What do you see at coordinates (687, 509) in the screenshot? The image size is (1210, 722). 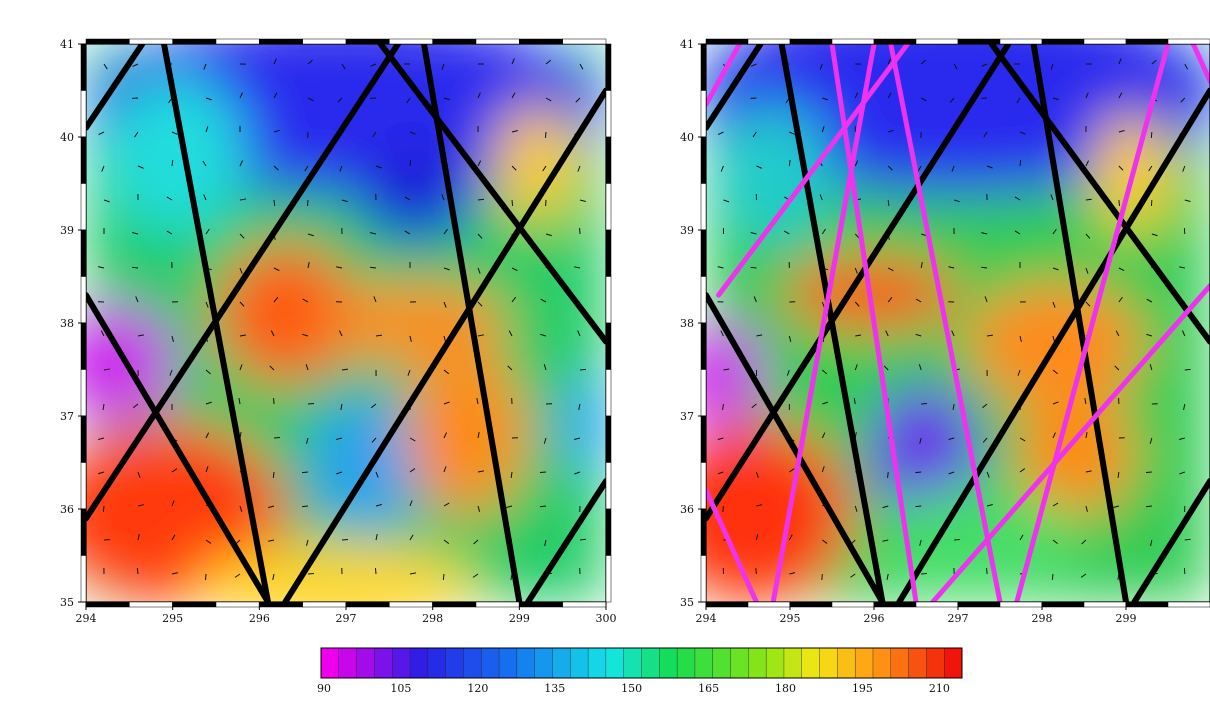 I see `y-tick-label: 36` at bounding box center [687, 509].